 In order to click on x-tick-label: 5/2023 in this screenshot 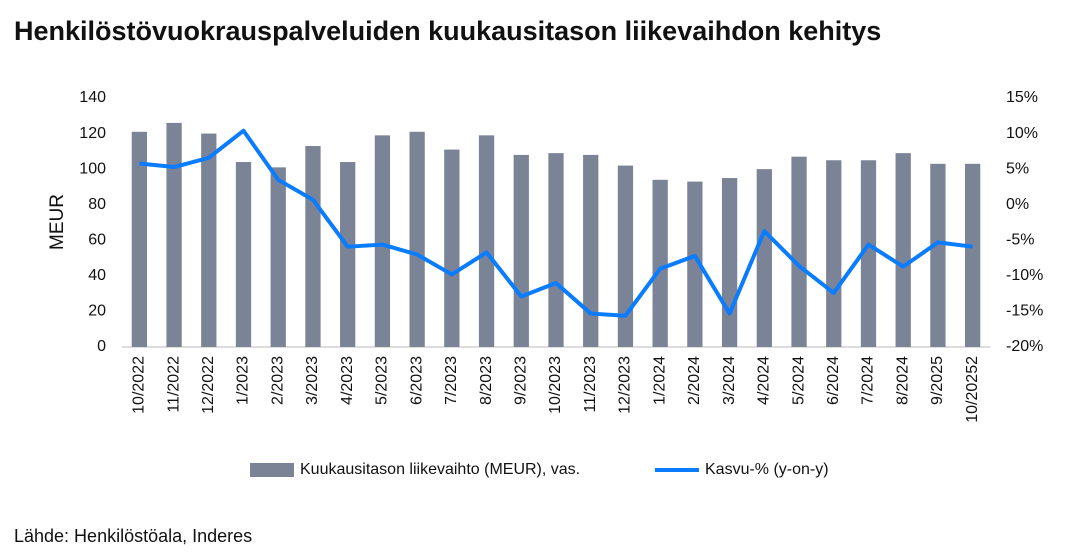, I will do `click(382, 380)`.